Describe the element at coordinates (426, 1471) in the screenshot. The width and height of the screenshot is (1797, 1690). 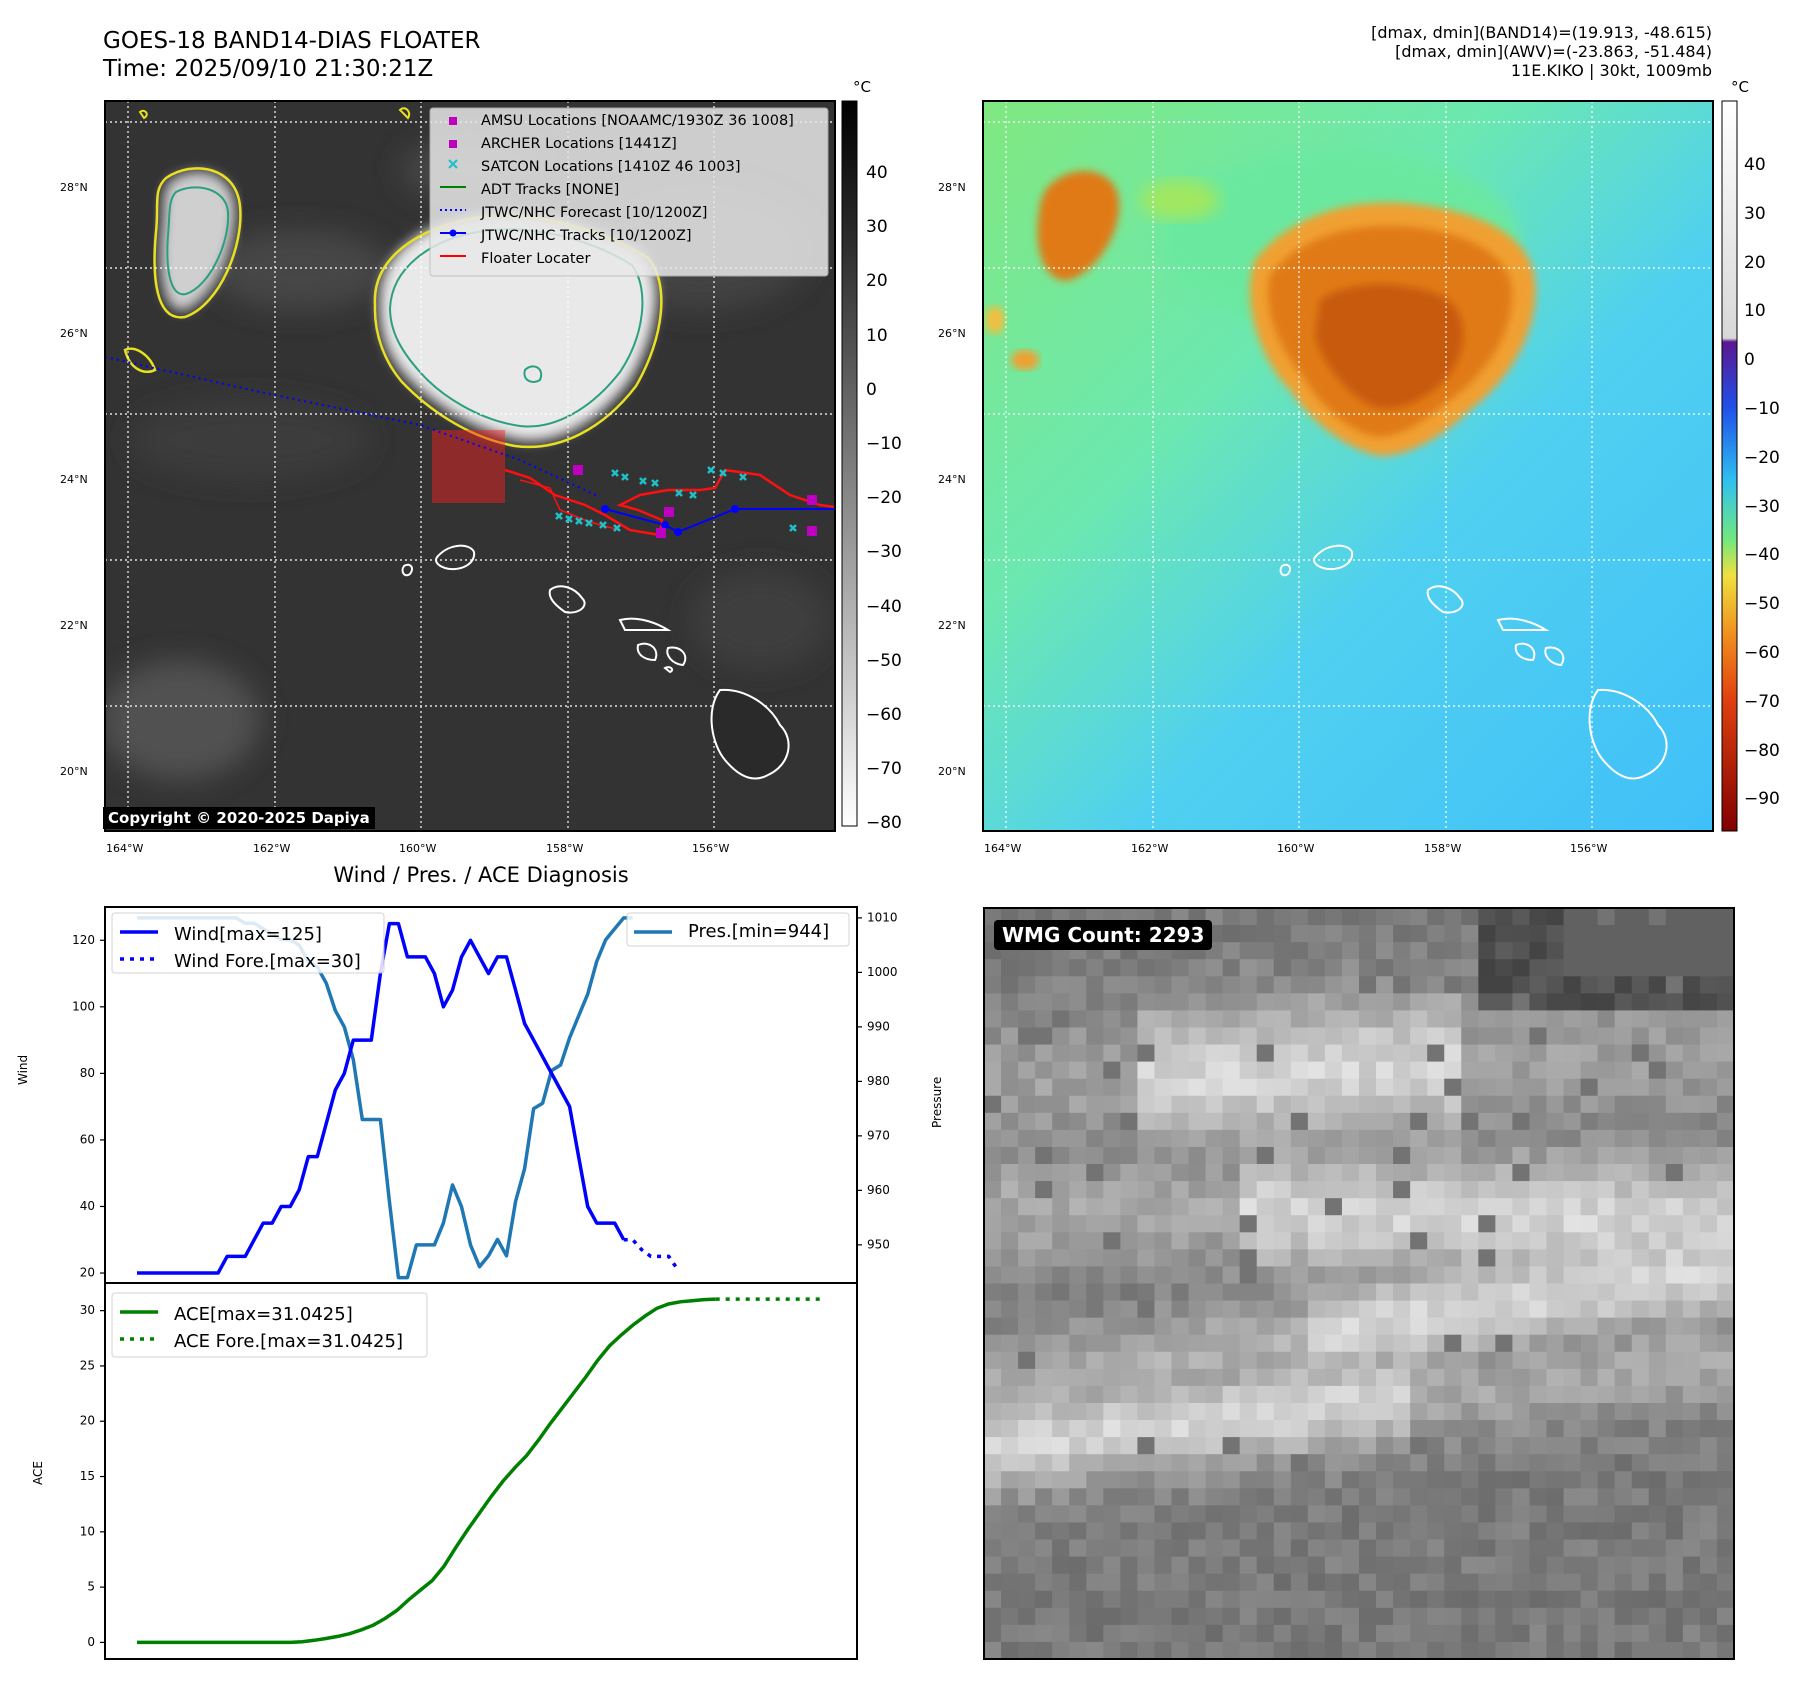
I see `ace-line` at that location.